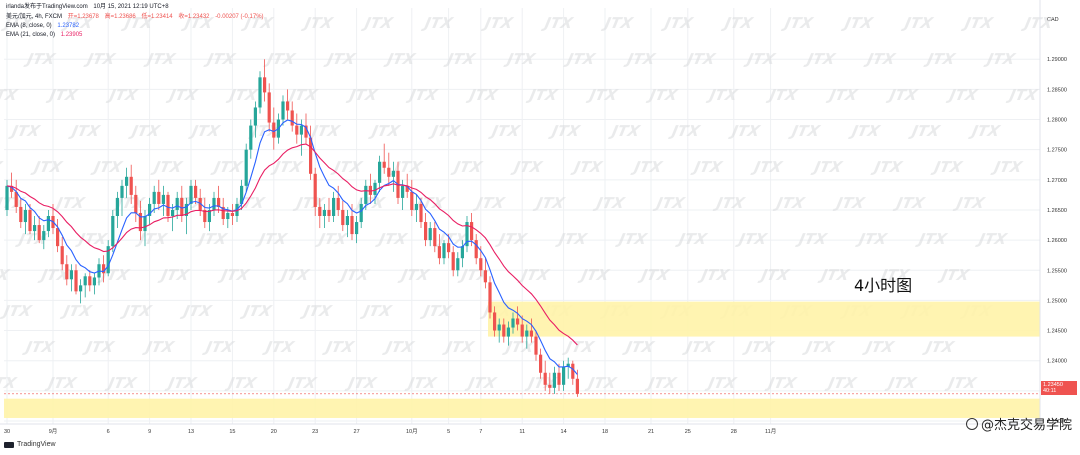  I want to click on account-label: @杰克交易学院, so click(1026, 425).